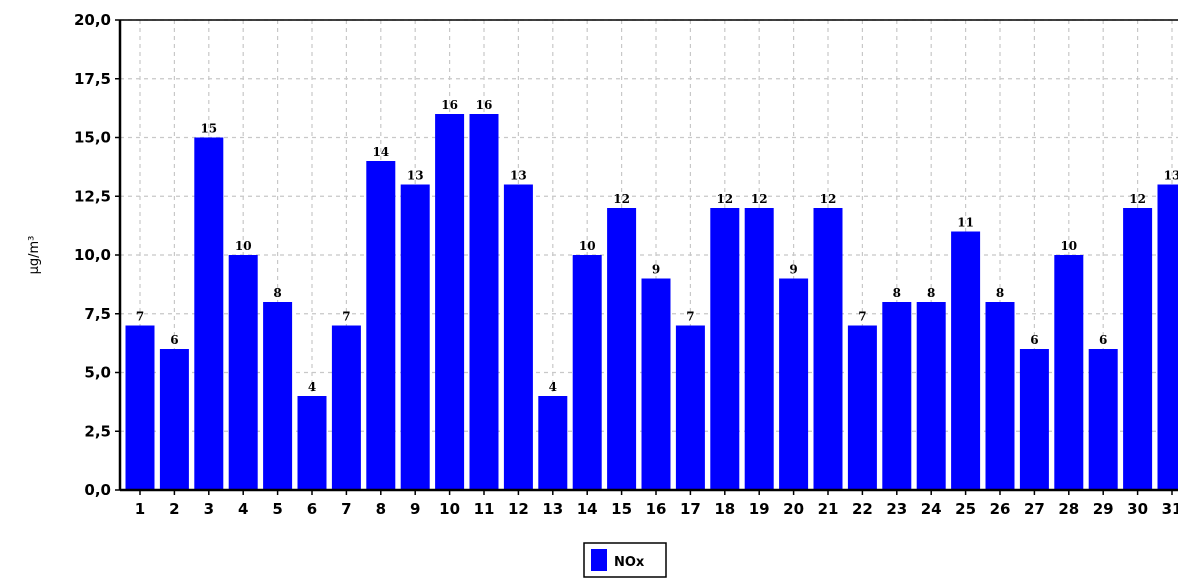 The width and height of the screenshot is (1178, 583). Describe the element at coordinates (599, 560) in the screenshot. I see `legend-swatch-nox` at that location.